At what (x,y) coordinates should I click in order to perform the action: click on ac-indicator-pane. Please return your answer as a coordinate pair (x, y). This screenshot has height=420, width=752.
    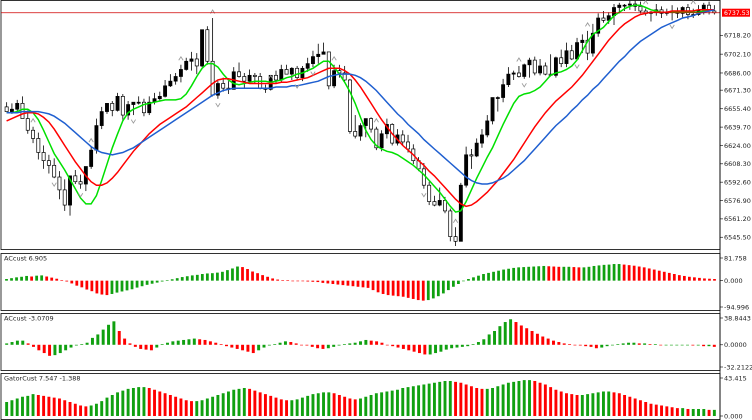
    Looking at the image, I should click on (360, 282).